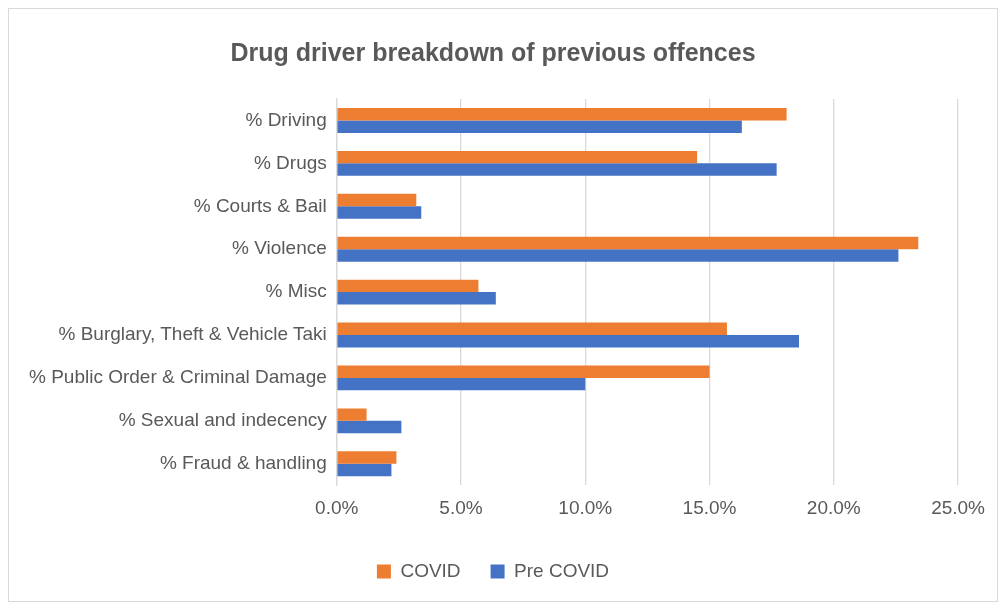 Image resolution: width=1006 pixels, height=610 pixels. What do you see at coordinates (430, 570) in the screenshot?
I see `legend-label: COVID` at bounding box center [430, 570].